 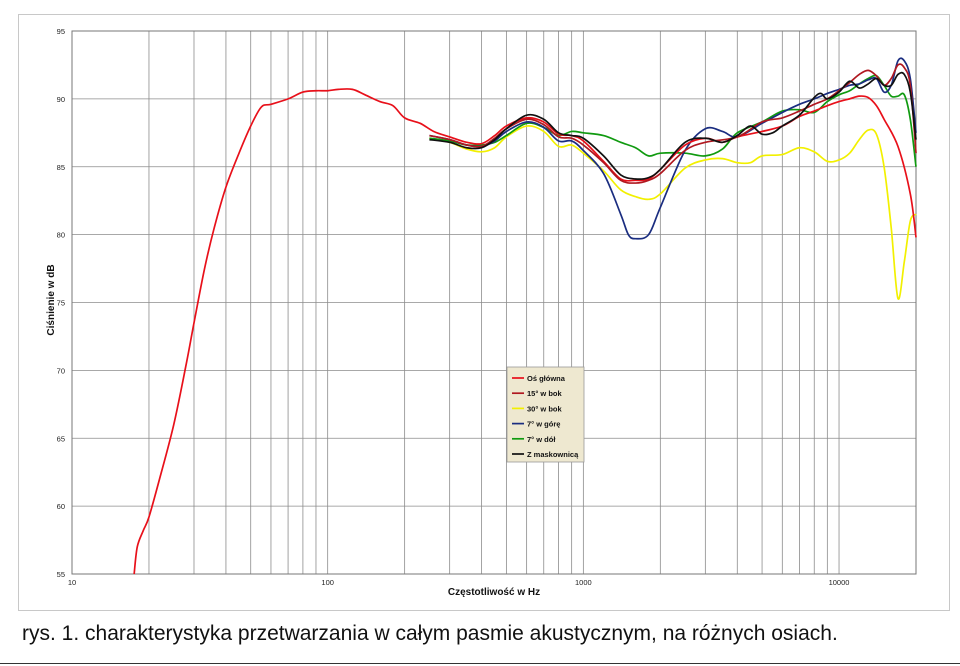 What do you see at coordinates (72, 582) in the screenshot?
I see `x-tick-label: 10` at bounding box center [72, 582].